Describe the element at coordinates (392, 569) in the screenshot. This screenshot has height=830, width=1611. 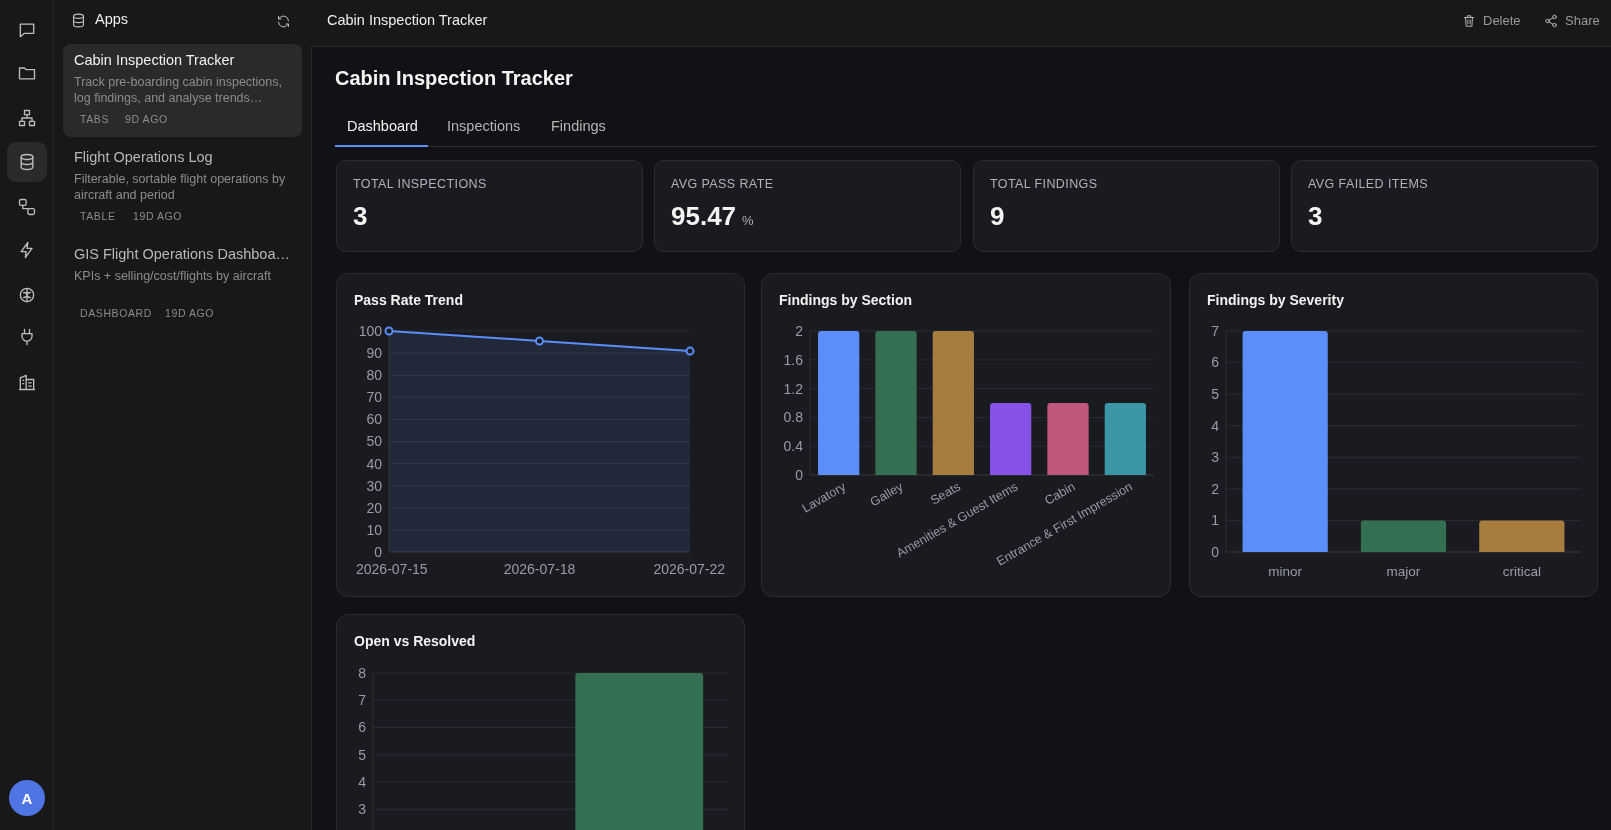
I see `x-tick-label: 2026-07-15` at that location.